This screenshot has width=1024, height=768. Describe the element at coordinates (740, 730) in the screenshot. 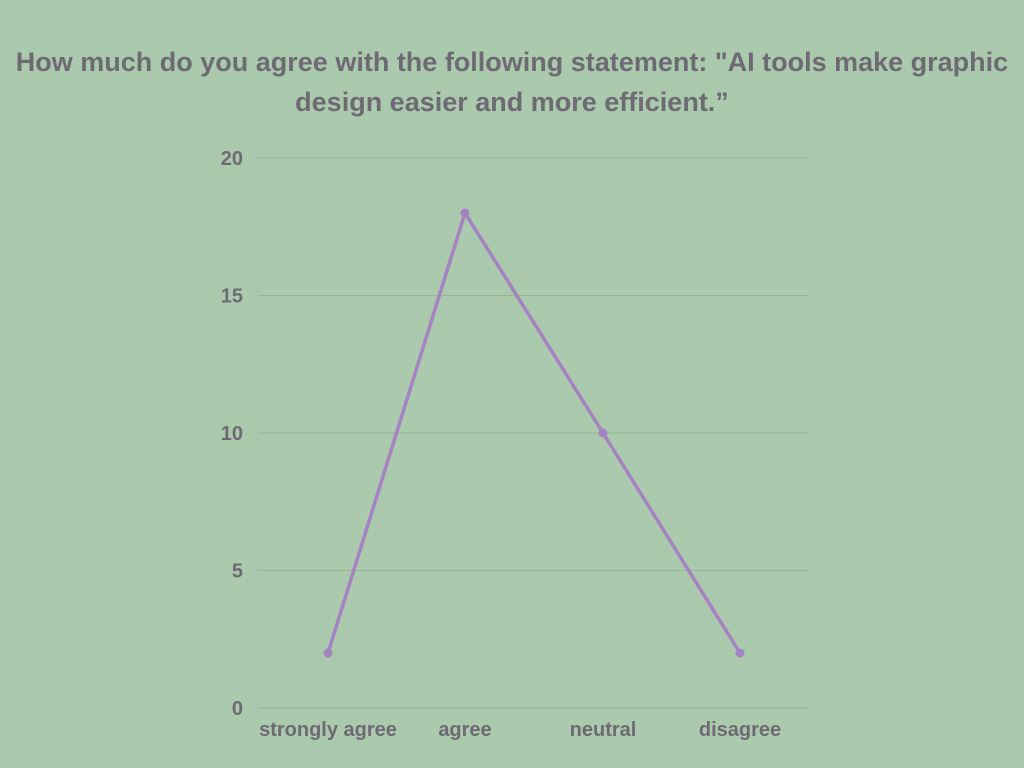

I see `x-tick-label: disagree` at that location.